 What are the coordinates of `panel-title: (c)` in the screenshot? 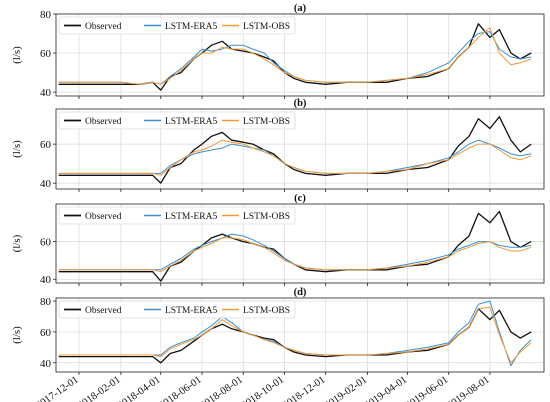 It's located at (300, 198).